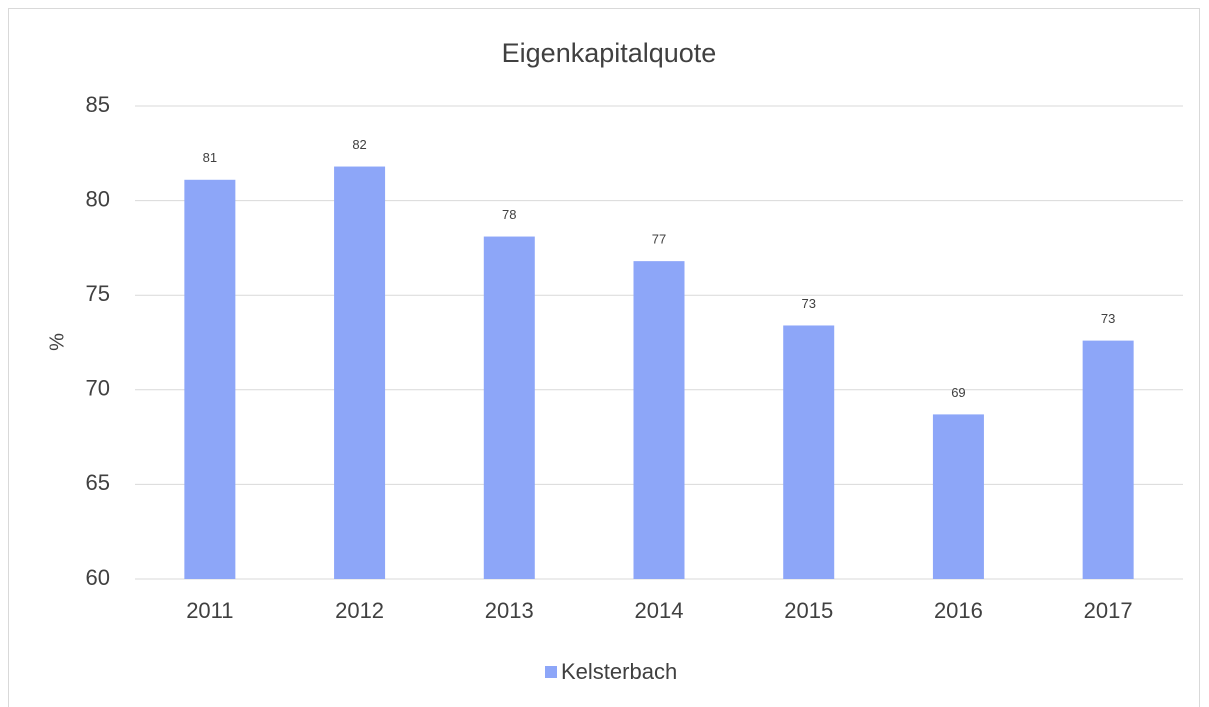 Image resolution: width=1209 pixels, height=707 pixels. What do you see at coordinates (57, 342) in the screenshot?
I see `y-axis-label: %` at bounding box center [57, 342].